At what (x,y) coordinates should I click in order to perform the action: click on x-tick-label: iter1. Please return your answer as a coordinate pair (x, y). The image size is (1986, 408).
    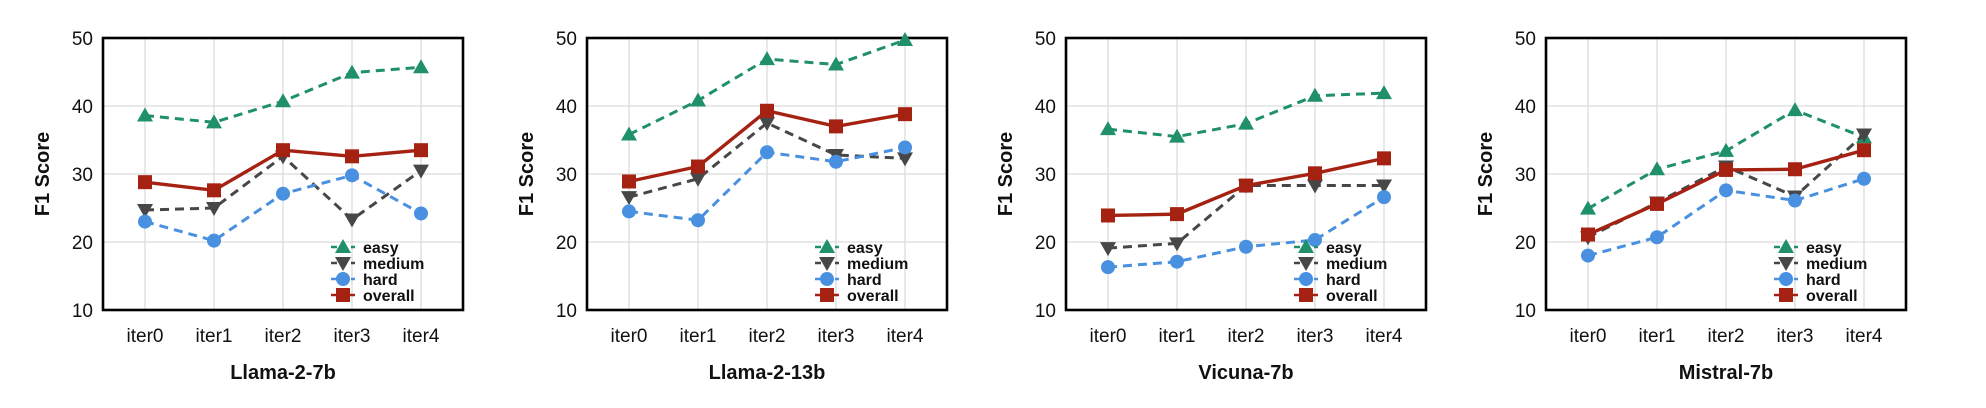
    Looking at the image, I should click on (214, 336).